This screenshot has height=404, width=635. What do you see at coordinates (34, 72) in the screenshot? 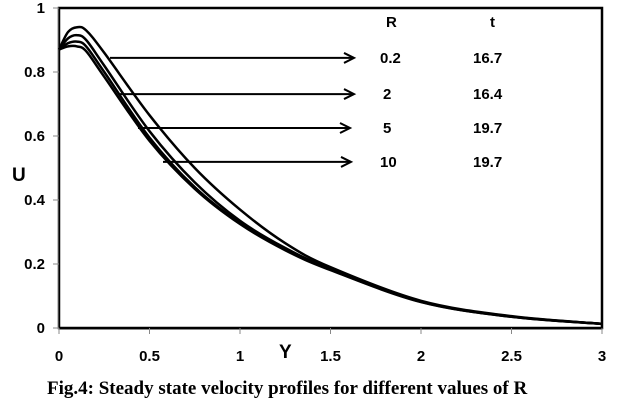
I see `y-tick-label: 0.8` at bounding box center [34, 72].